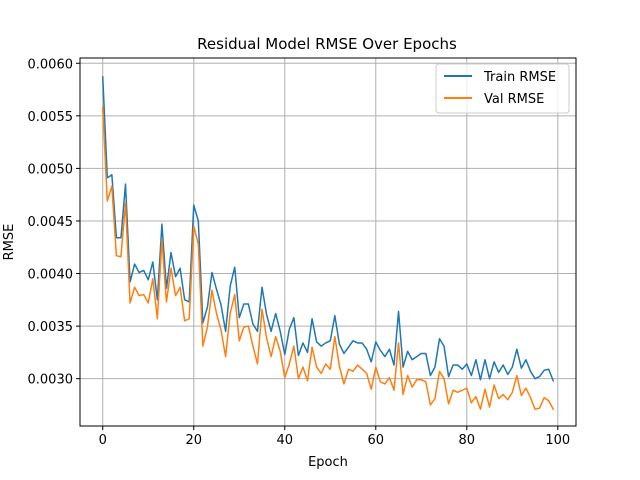 This screenshot has width=640, height=480. Describe the element at coordinates (51, 117) in the screenshot. I see `y-tick-label: 0.0055` at that location.